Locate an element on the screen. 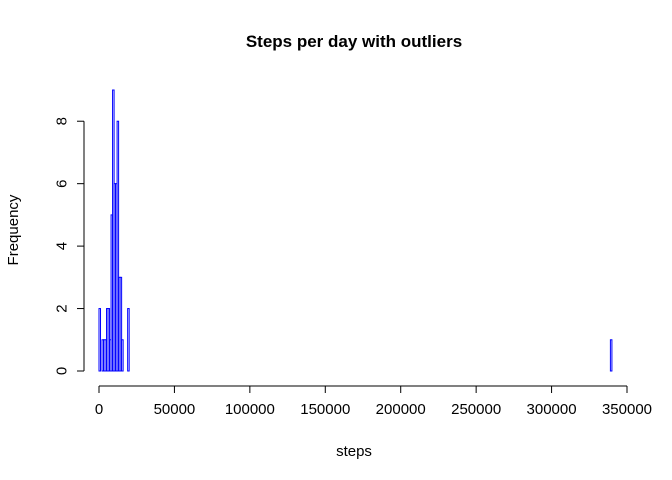 The height and width of the screenshot is (480, 672). x-axis-label: steps is located at coordinates (354, 451).